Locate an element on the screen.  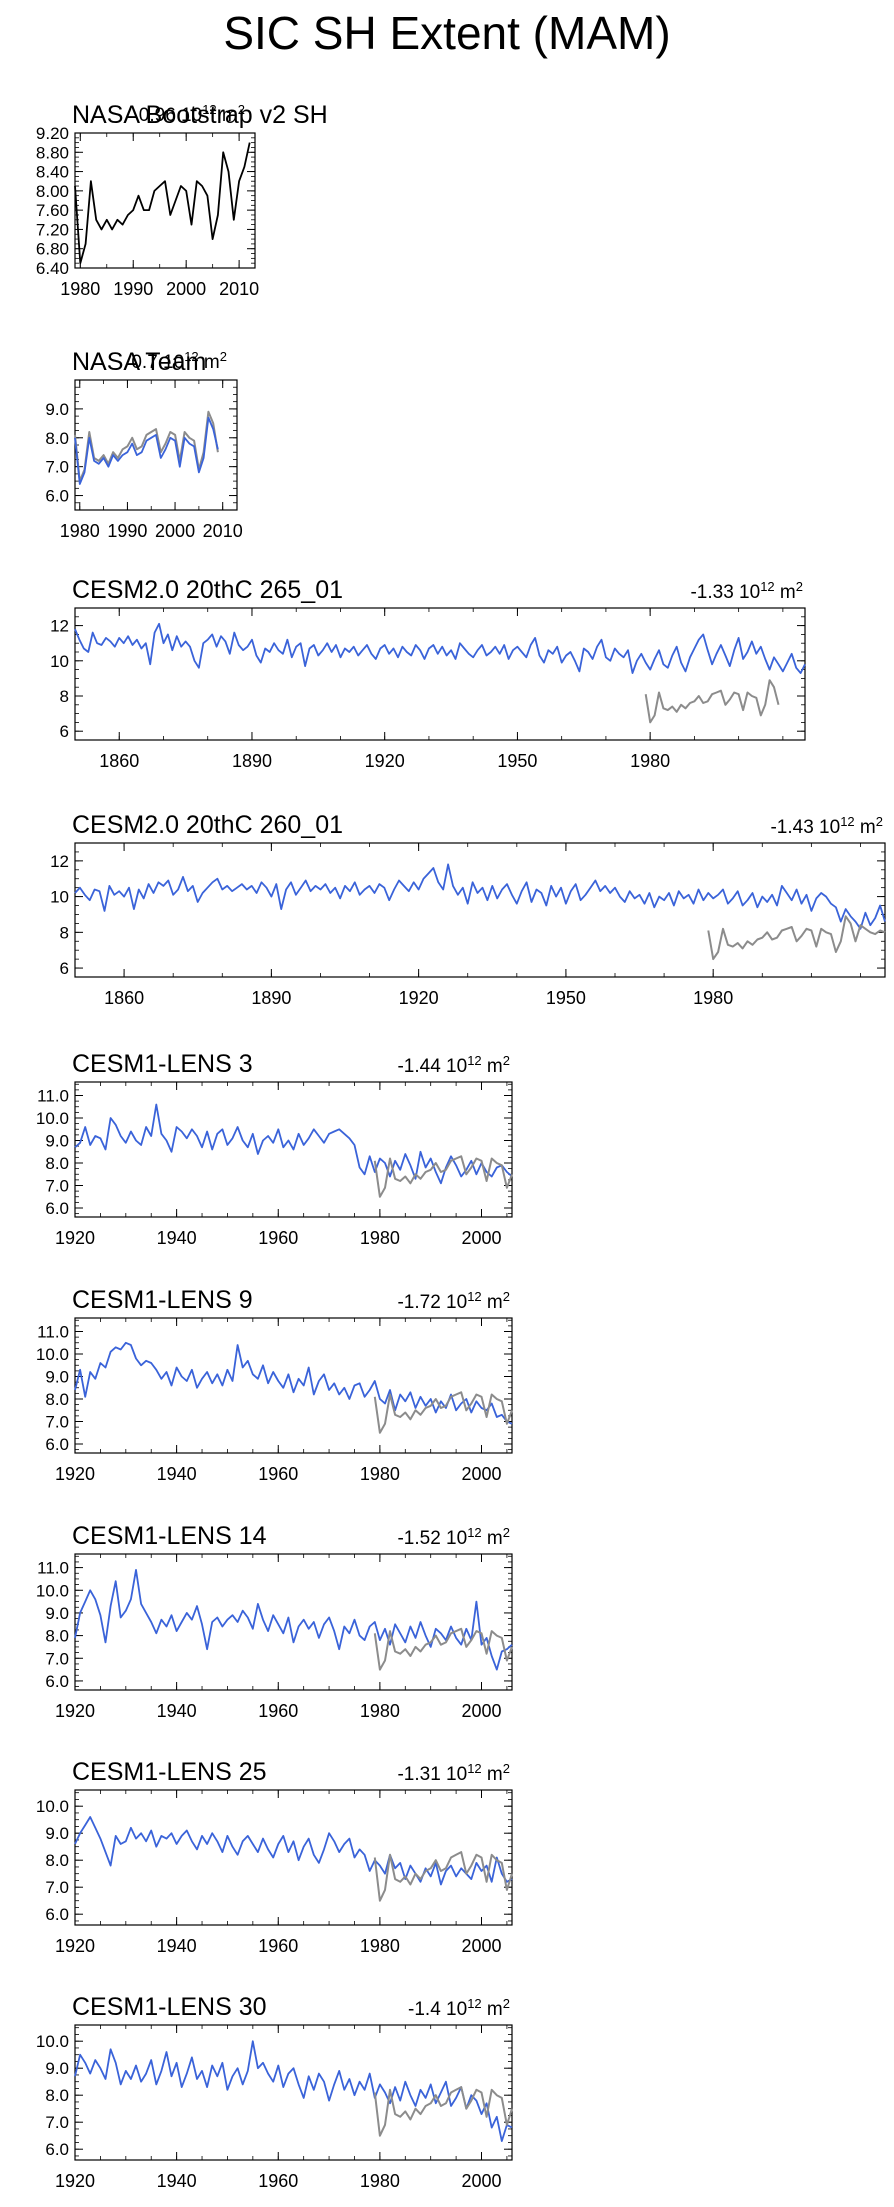
panel-3-title: CESM2.0 20thC 260_01 is located at coordinates (207, 825).